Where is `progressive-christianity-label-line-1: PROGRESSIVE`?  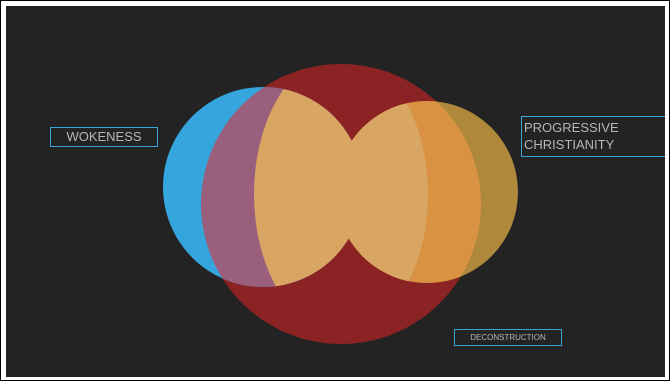 progressive-christianity-label-line-1: PROGRESSIVE is located at coordinates (571, 127).